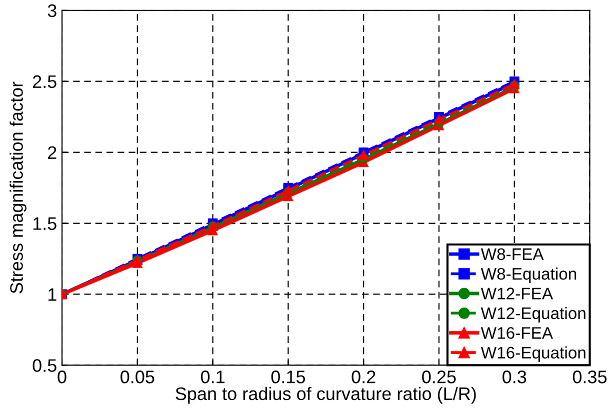 This screenshot has width=608, height=415. Describe the element at coordinates (326, 395) in the screenshot. I see `x-axis-title: Span to radius of curvature ratio (L/R)` at that location.